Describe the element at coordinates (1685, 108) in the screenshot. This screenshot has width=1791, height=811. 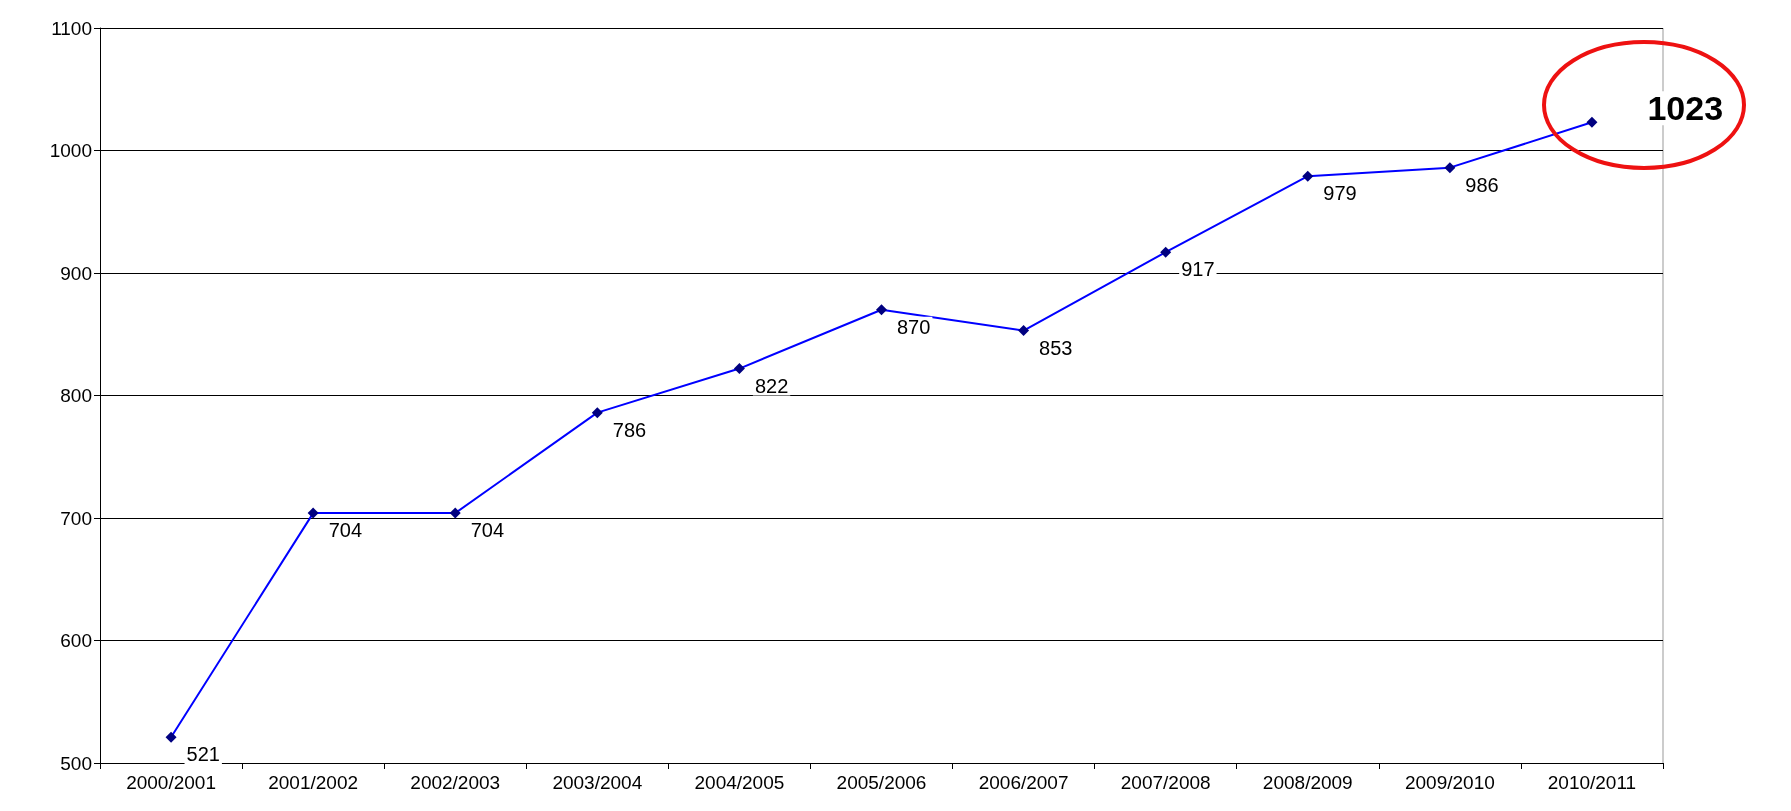
I see `data-label: 1023` at that location.